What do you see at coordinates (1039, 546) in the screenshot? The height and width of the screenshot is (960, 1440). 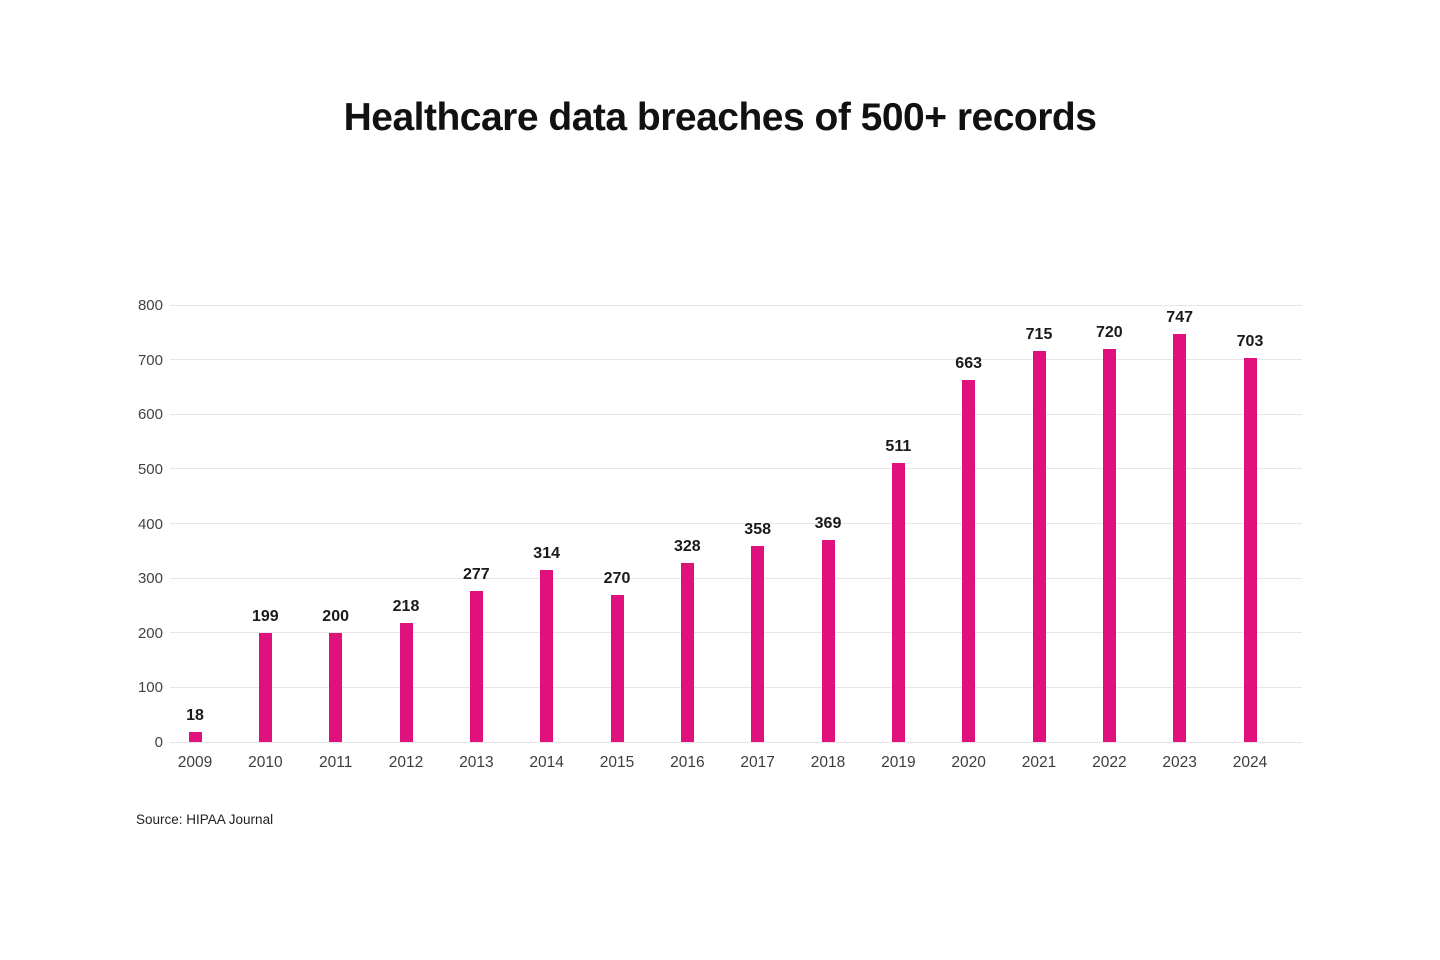 I see `bar-2021` at bounding box center [1039, 546].